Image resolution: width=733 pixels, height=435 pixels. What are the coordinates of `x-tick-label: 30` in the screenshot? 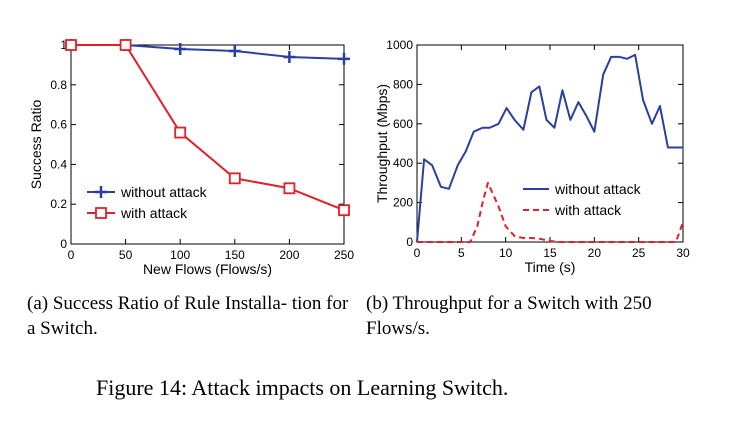 It's located at (683, 253).